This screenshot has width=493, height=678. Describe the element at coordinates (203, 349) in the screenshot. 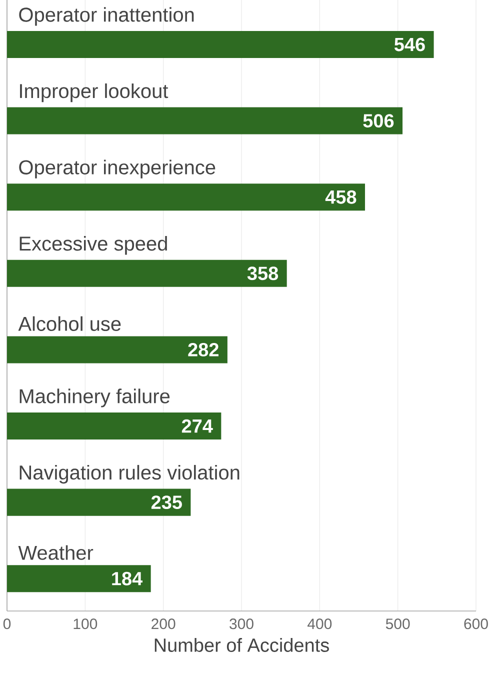

I see `data-label: 282` at that location.